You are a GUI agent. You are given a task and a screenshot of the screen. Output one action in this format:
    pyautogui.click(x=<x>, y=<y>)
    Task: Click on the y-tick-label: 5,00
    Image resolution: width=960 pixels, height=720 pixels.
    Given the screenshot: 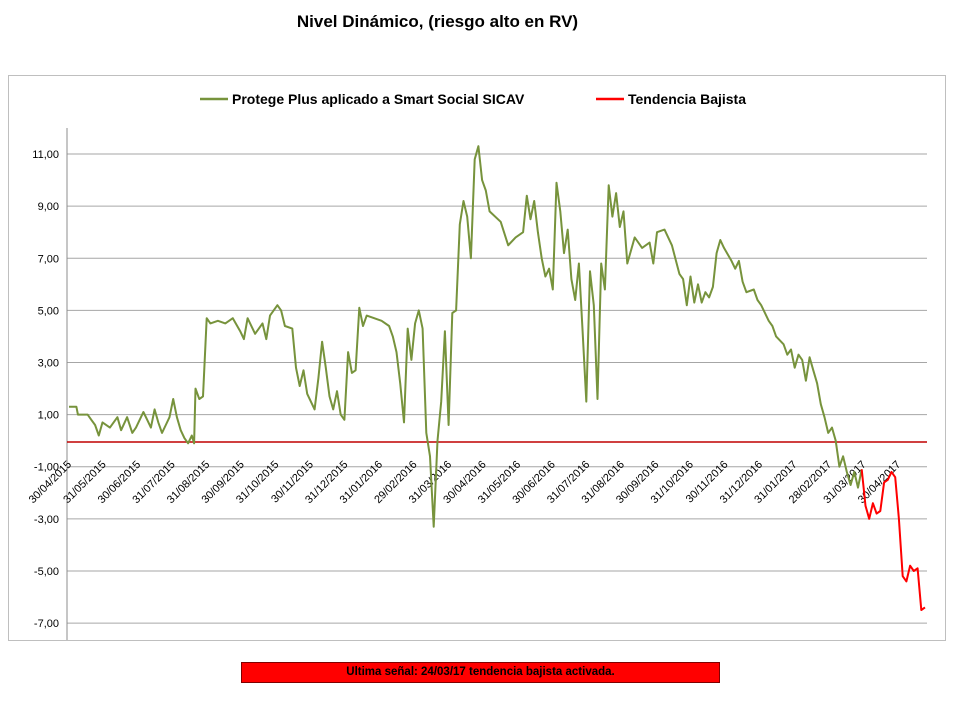 What is the action you would take?
    pyautogui.click(x=48, y=311)
    